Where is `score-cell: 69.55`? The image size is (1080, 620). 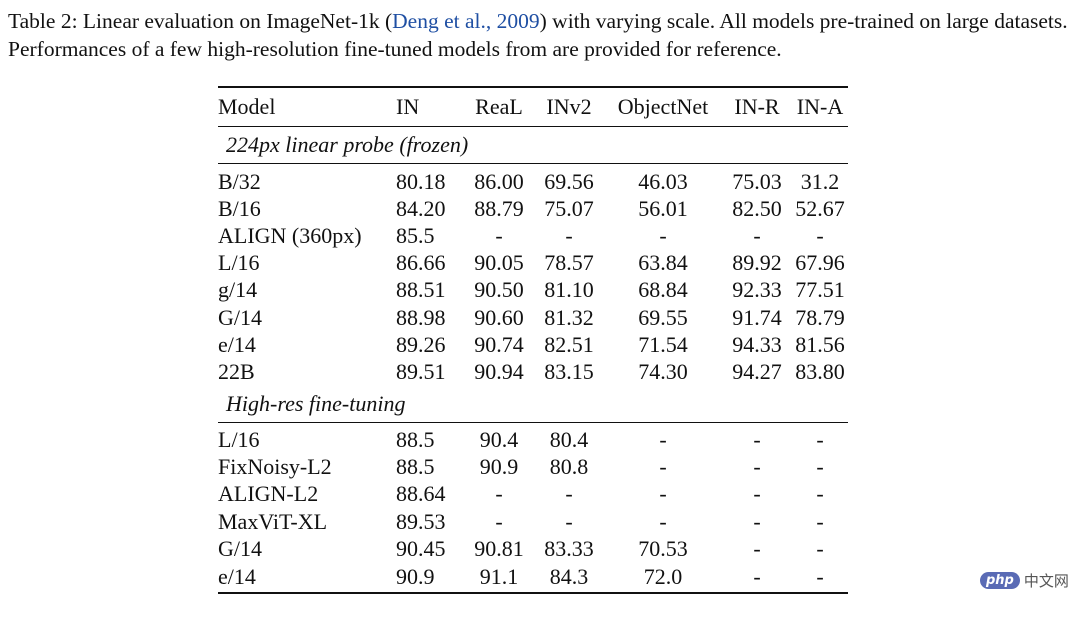
score-cell: 69.55 is located at coordinates (663, 317).